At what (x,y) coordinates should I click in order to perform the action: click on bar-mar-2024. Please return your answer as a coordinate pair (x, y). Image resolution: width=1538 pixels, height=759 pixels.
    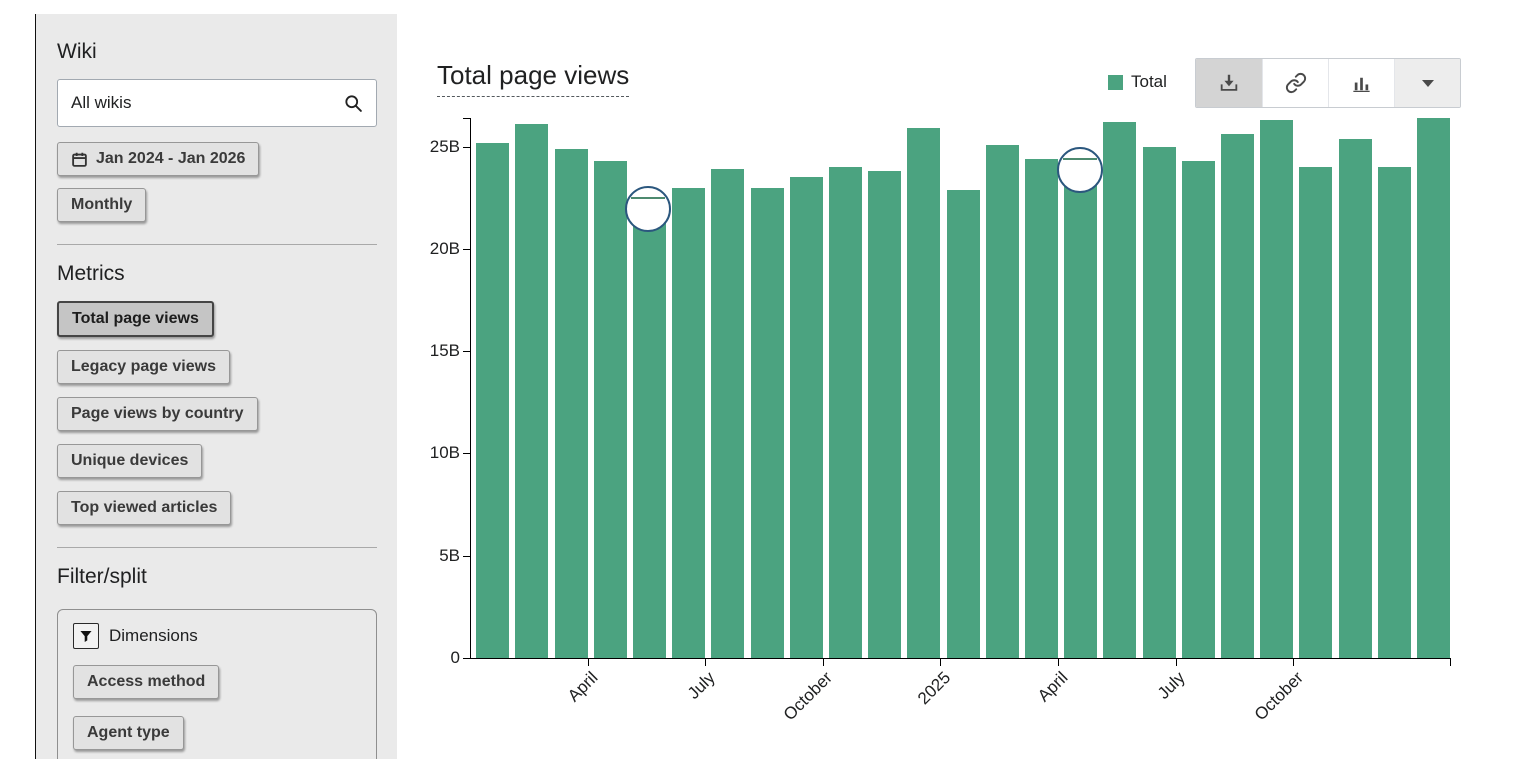
    Looking at the image, I should click on (571, 403).